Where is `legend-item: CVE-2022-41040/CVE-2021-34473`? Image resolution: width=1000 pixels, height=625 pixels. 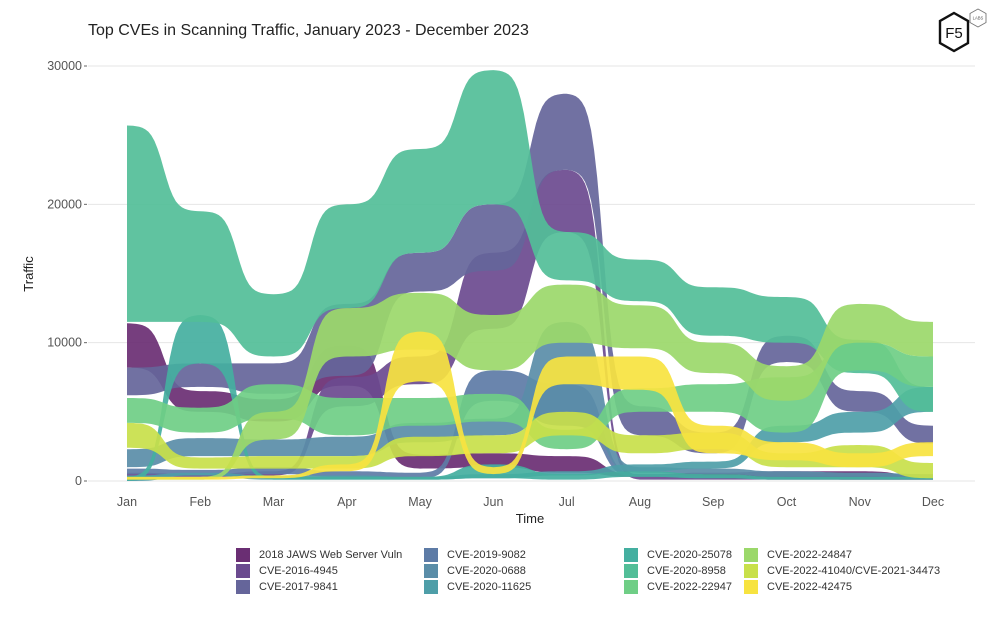
legend-item: CVE-2022-41040/CVE-2021-34473 is located at coordinates (844, 570).